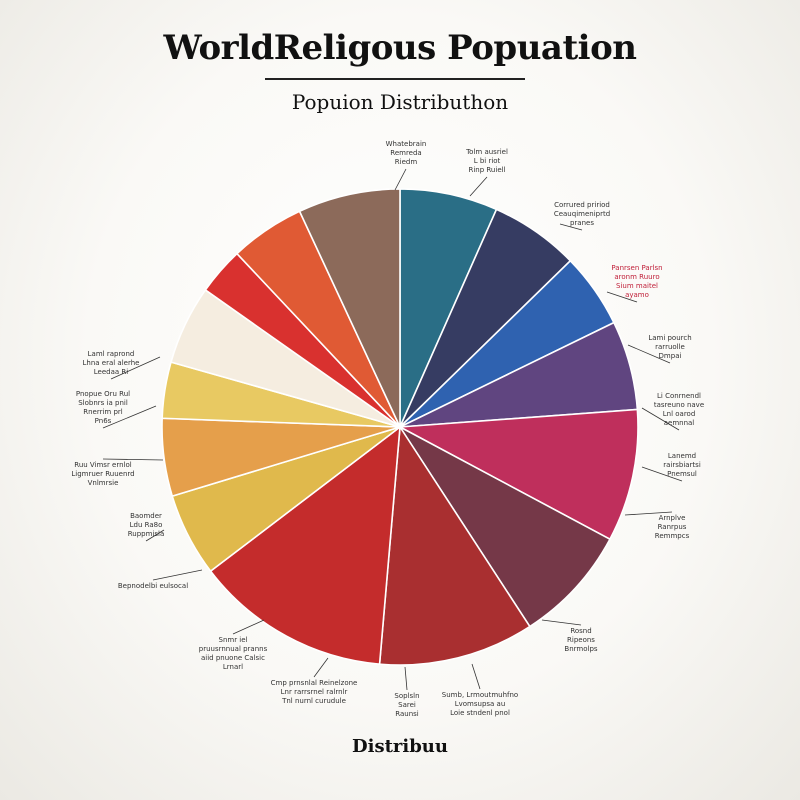 This screenshot has width=800, height=800. I want to click on callout-text-6-0: Lanemd, so click(682, 456).